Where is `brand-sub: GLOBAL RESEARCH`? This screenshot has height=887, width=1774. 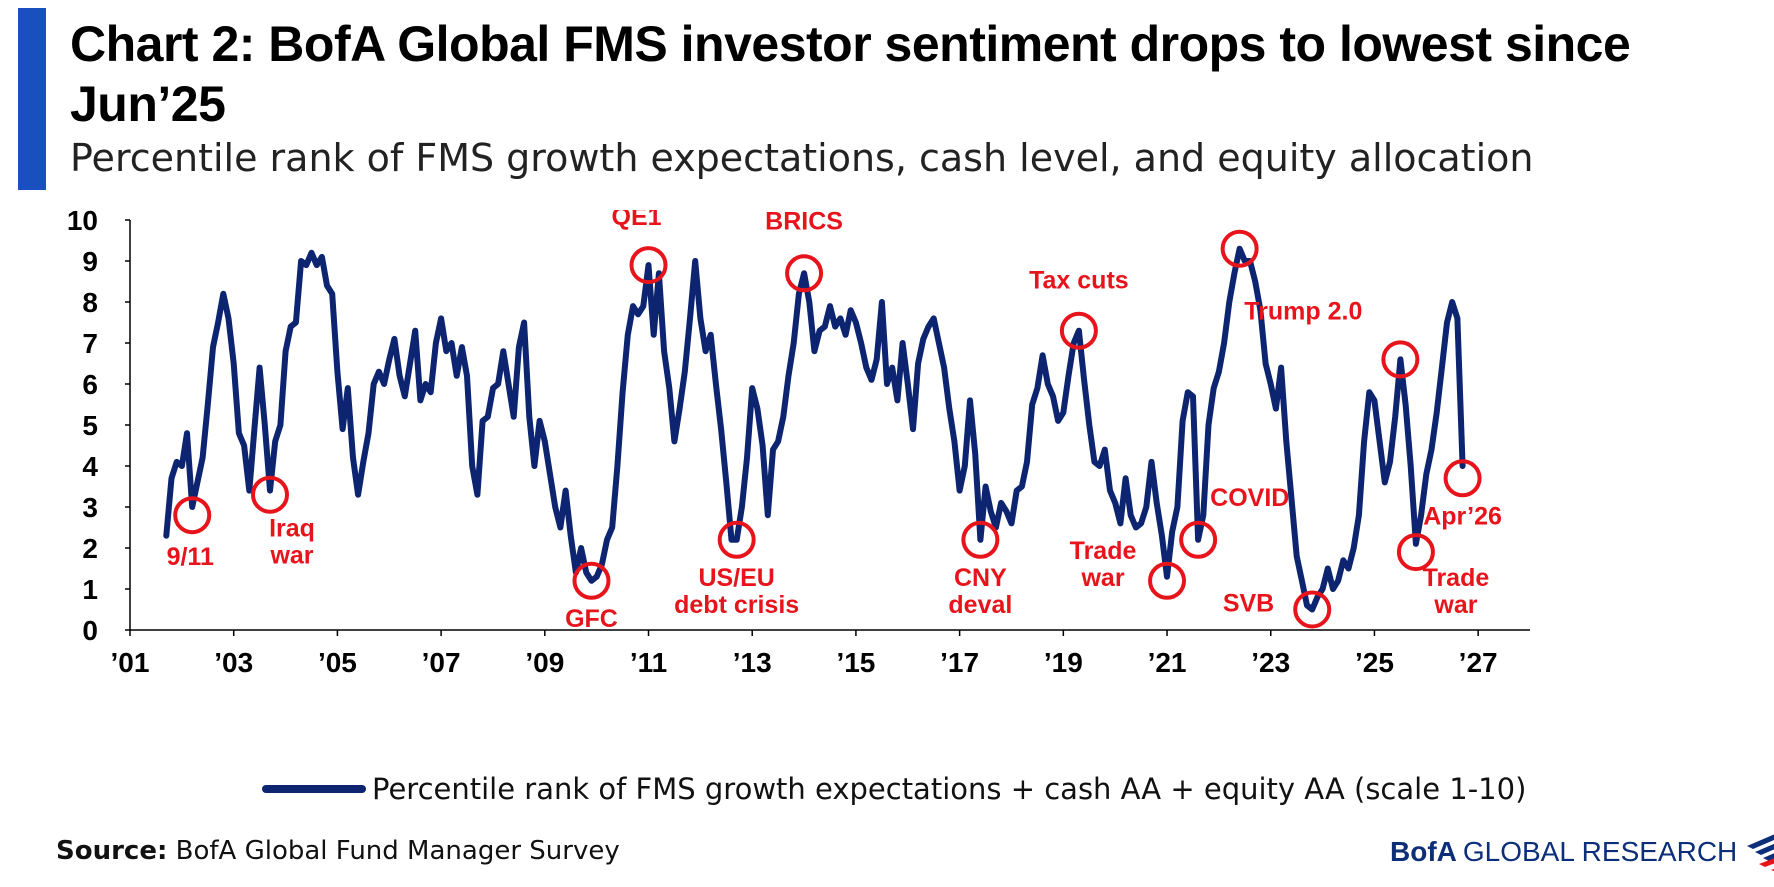 brand-sub: GLOBAL RESEARCH is located at coordinates (1600, 851).